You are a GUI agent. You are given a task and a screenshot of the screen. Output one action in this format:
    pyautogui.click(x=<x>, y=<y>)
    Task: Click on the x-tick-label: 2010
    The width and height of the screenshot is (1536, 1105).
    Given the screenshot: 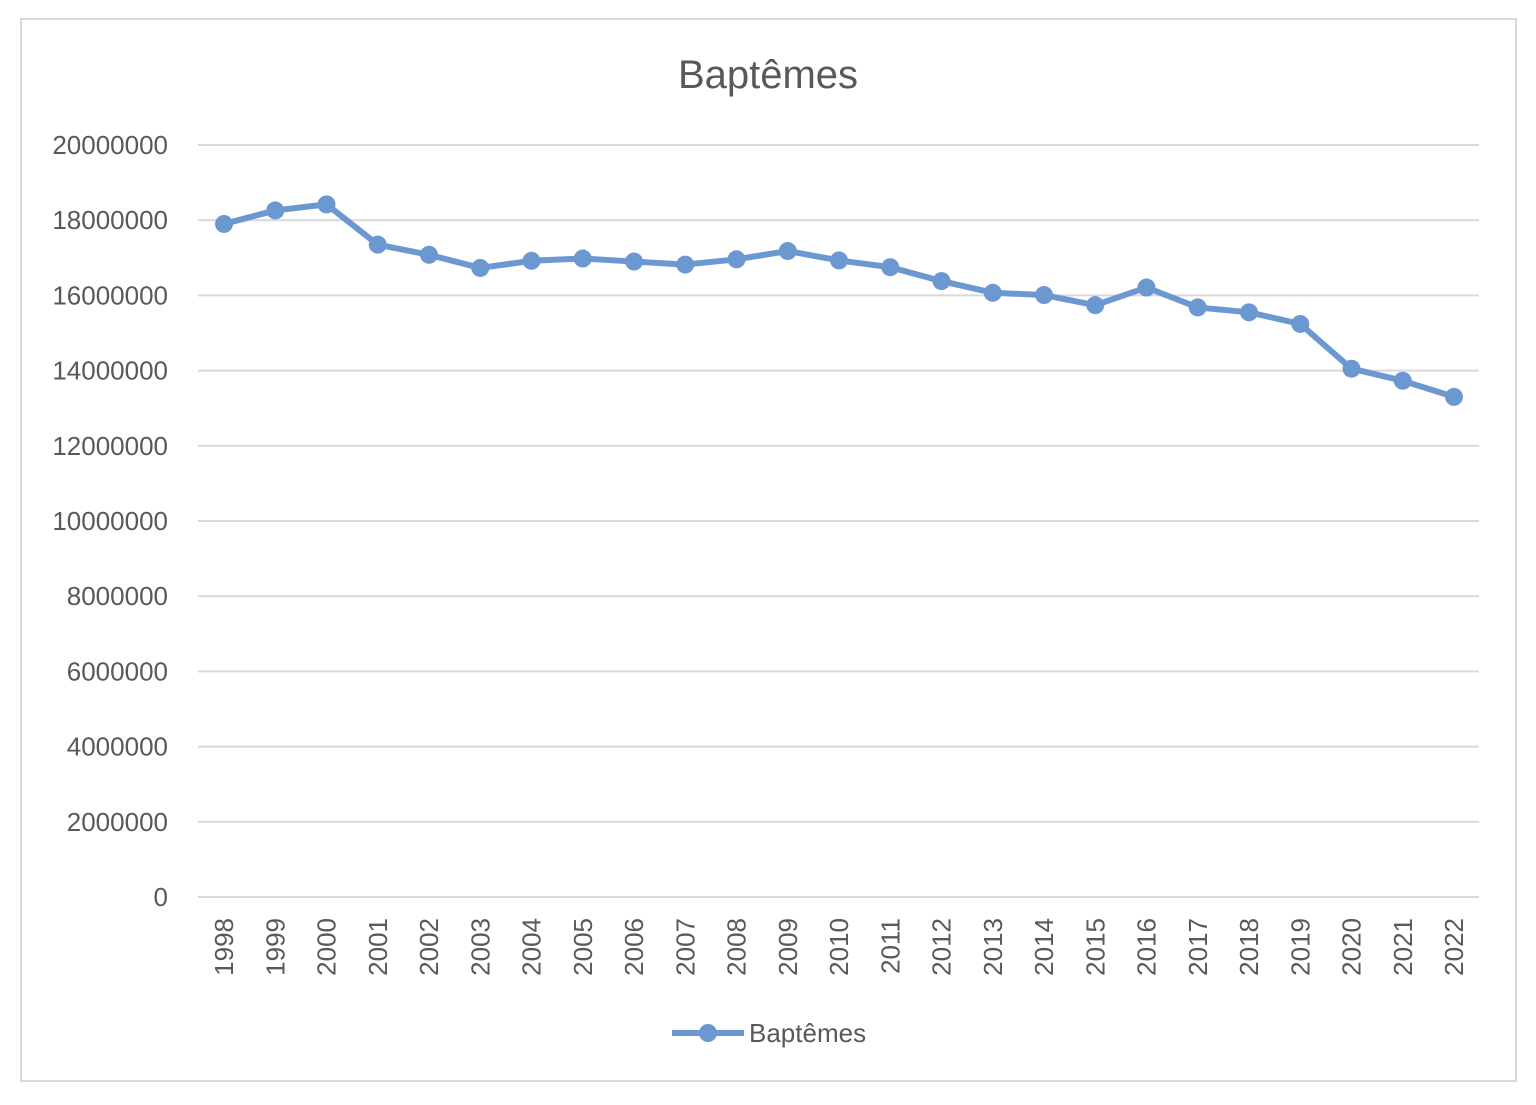 What is the action you would take?
    pyautogui.click(x=839, y=947)
    